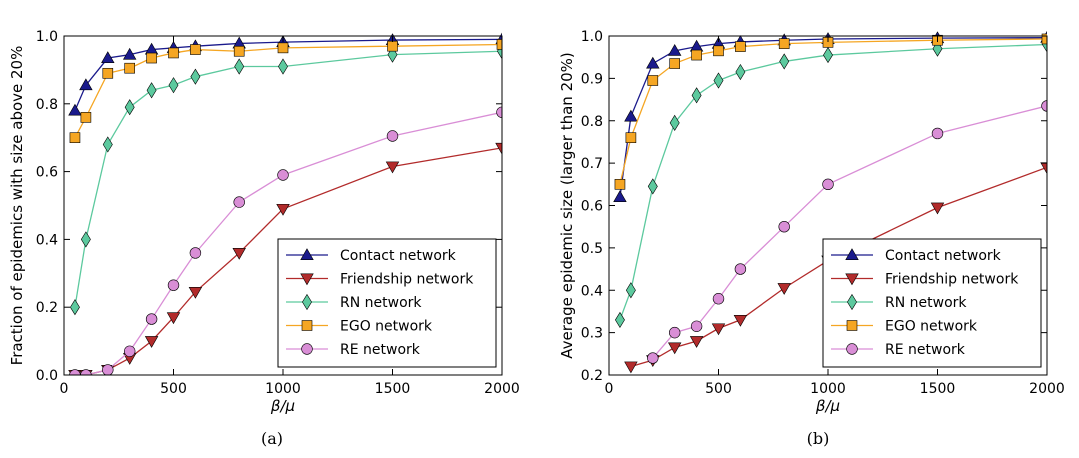 The image size is (1079, 458). Describe the element at coordinates (592, 37) in the screenshot. I see `y-tick-label: 1.0` at that location.